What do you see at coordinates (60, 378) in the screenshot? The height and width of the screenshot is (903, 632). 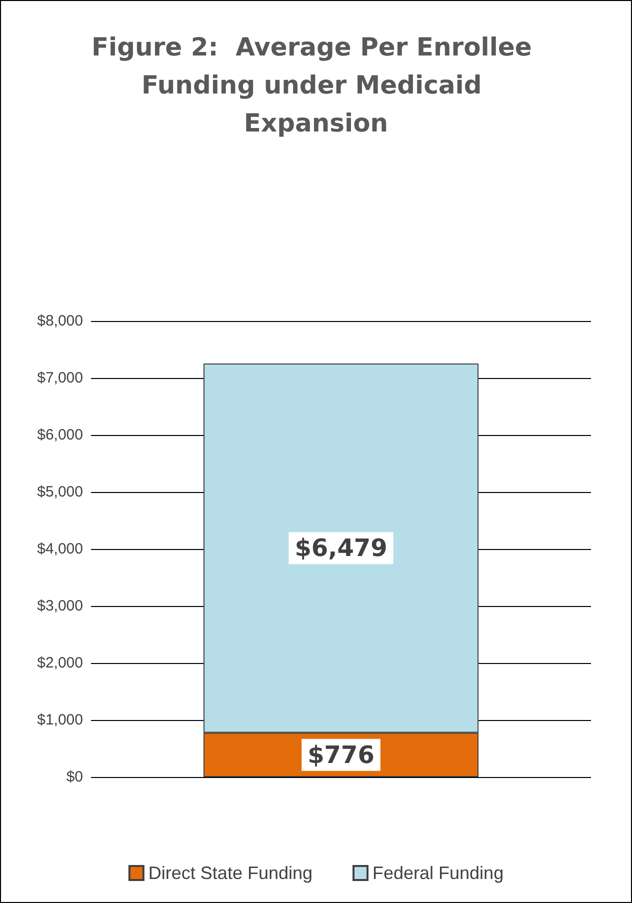 I see `y-tick-label: $7,000` at bounding box center [60, 378].